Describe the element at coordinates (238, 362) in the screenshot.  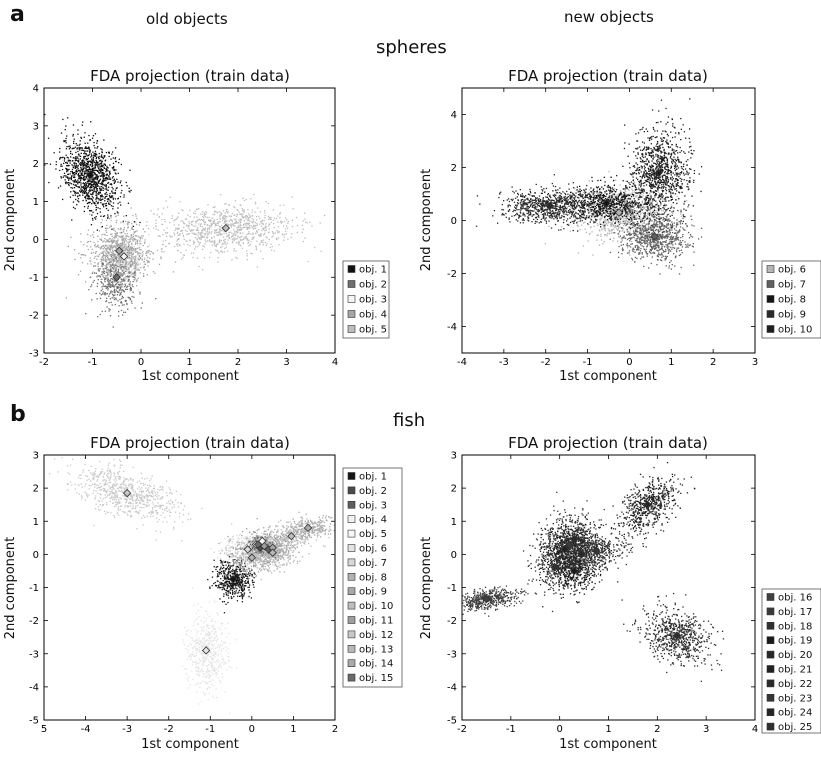
I see `x-tick-label: 2` at that location.